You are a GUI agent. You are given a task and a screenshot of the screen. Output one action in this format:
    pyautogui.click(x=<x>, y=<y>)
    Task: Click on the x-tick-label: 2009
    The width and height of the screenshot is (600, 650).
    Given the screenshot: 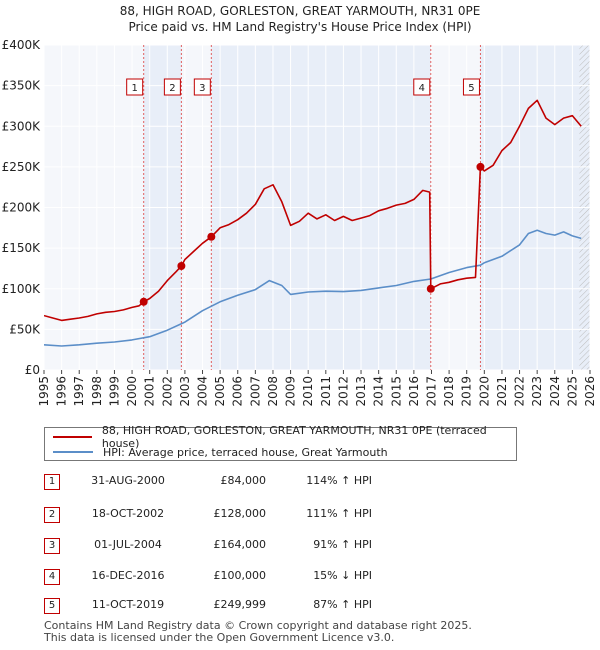 What is the action you would take?
    pyautogui.click(x=291, y=391)
    